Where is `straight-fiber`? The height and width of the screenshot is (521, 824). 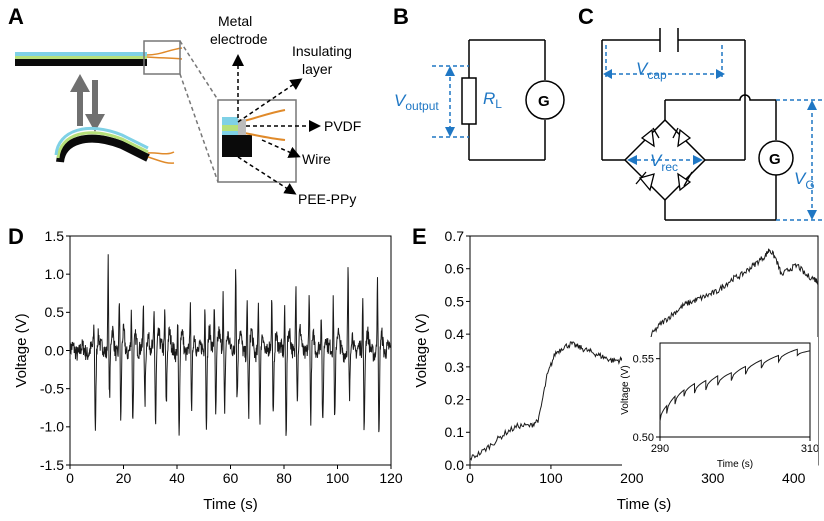 straight-fiber is located at coordinates (99, 56).